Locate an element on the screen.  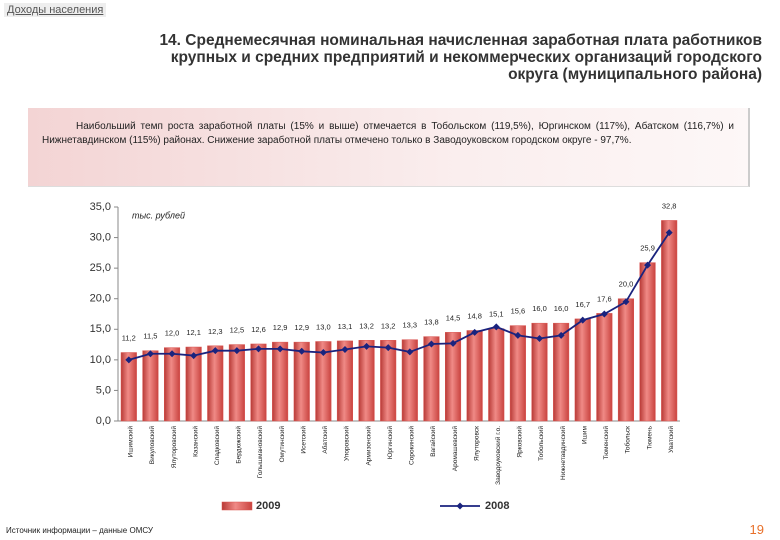
value-label: 11,2 is located at coordinates (129, 338).